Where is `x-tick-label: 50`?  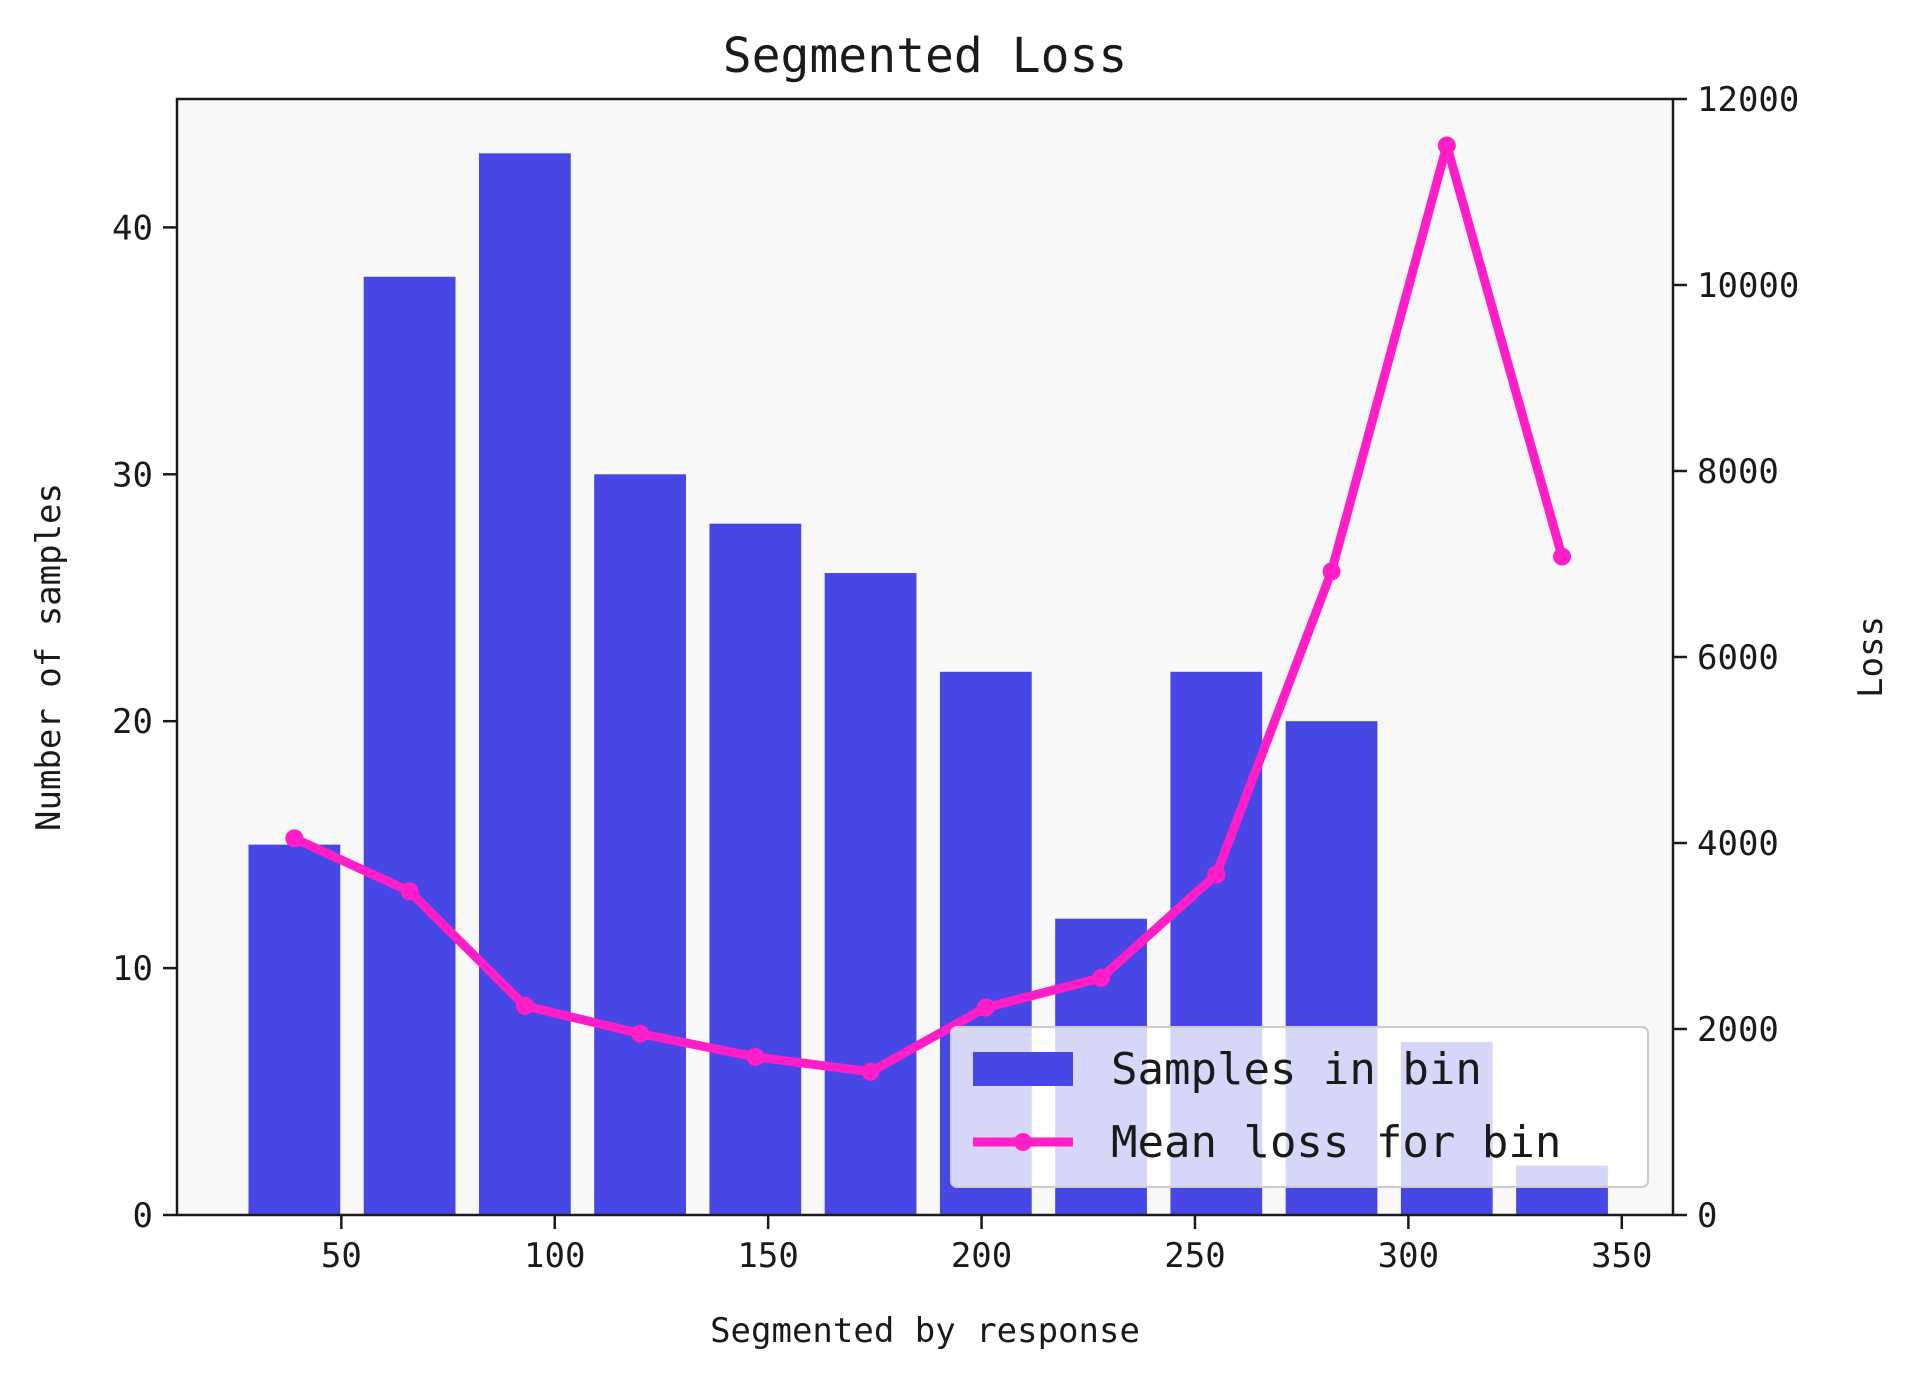
x-tick-label: 50 is located at coordinates (341, 1256).